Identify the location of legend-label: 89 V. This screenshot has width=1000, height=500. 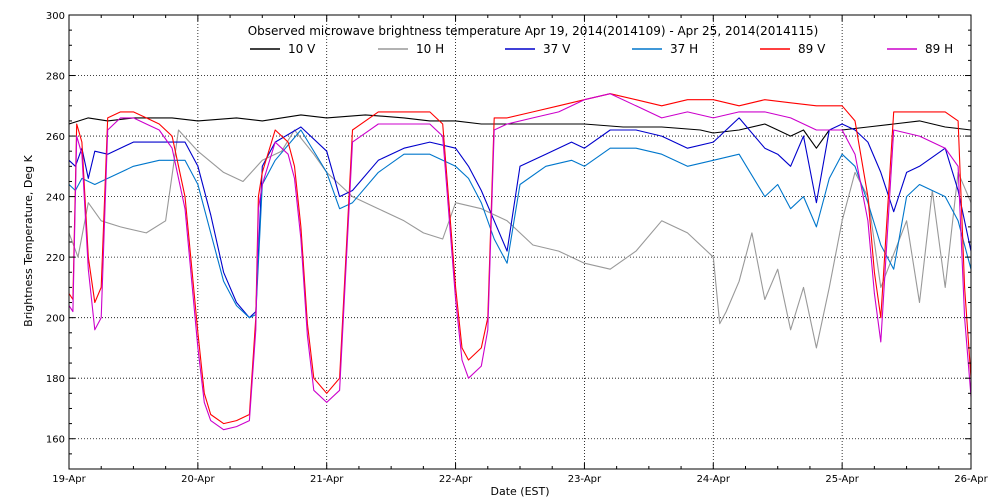
(812, 49).